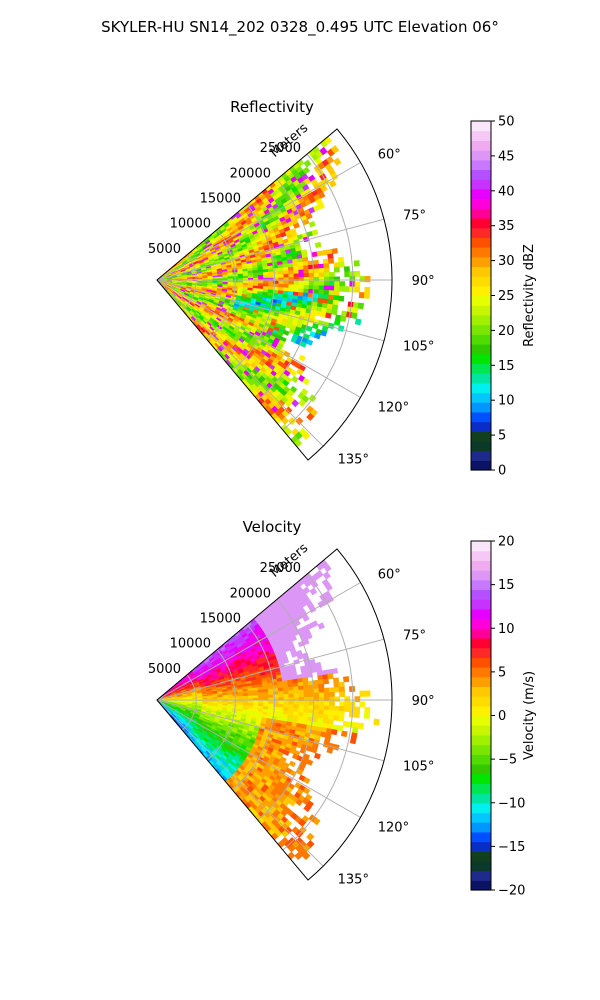 This screenshot has width=600, height=1000. What do you see at coordinates (502, 436) in the screenshot?
I see `colorbar-tick-label: 5` at bounding box center [502, 436].